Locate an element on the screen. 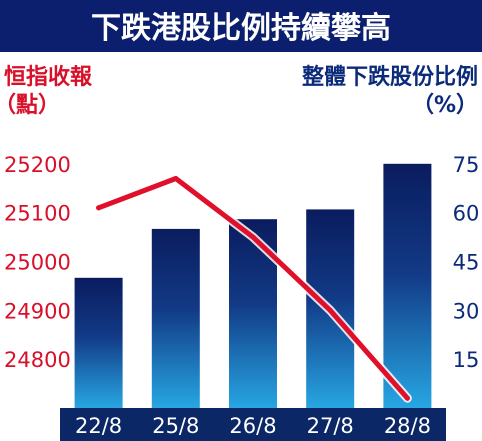  right-tick-label: 30 is located at coordinates (466, 311).